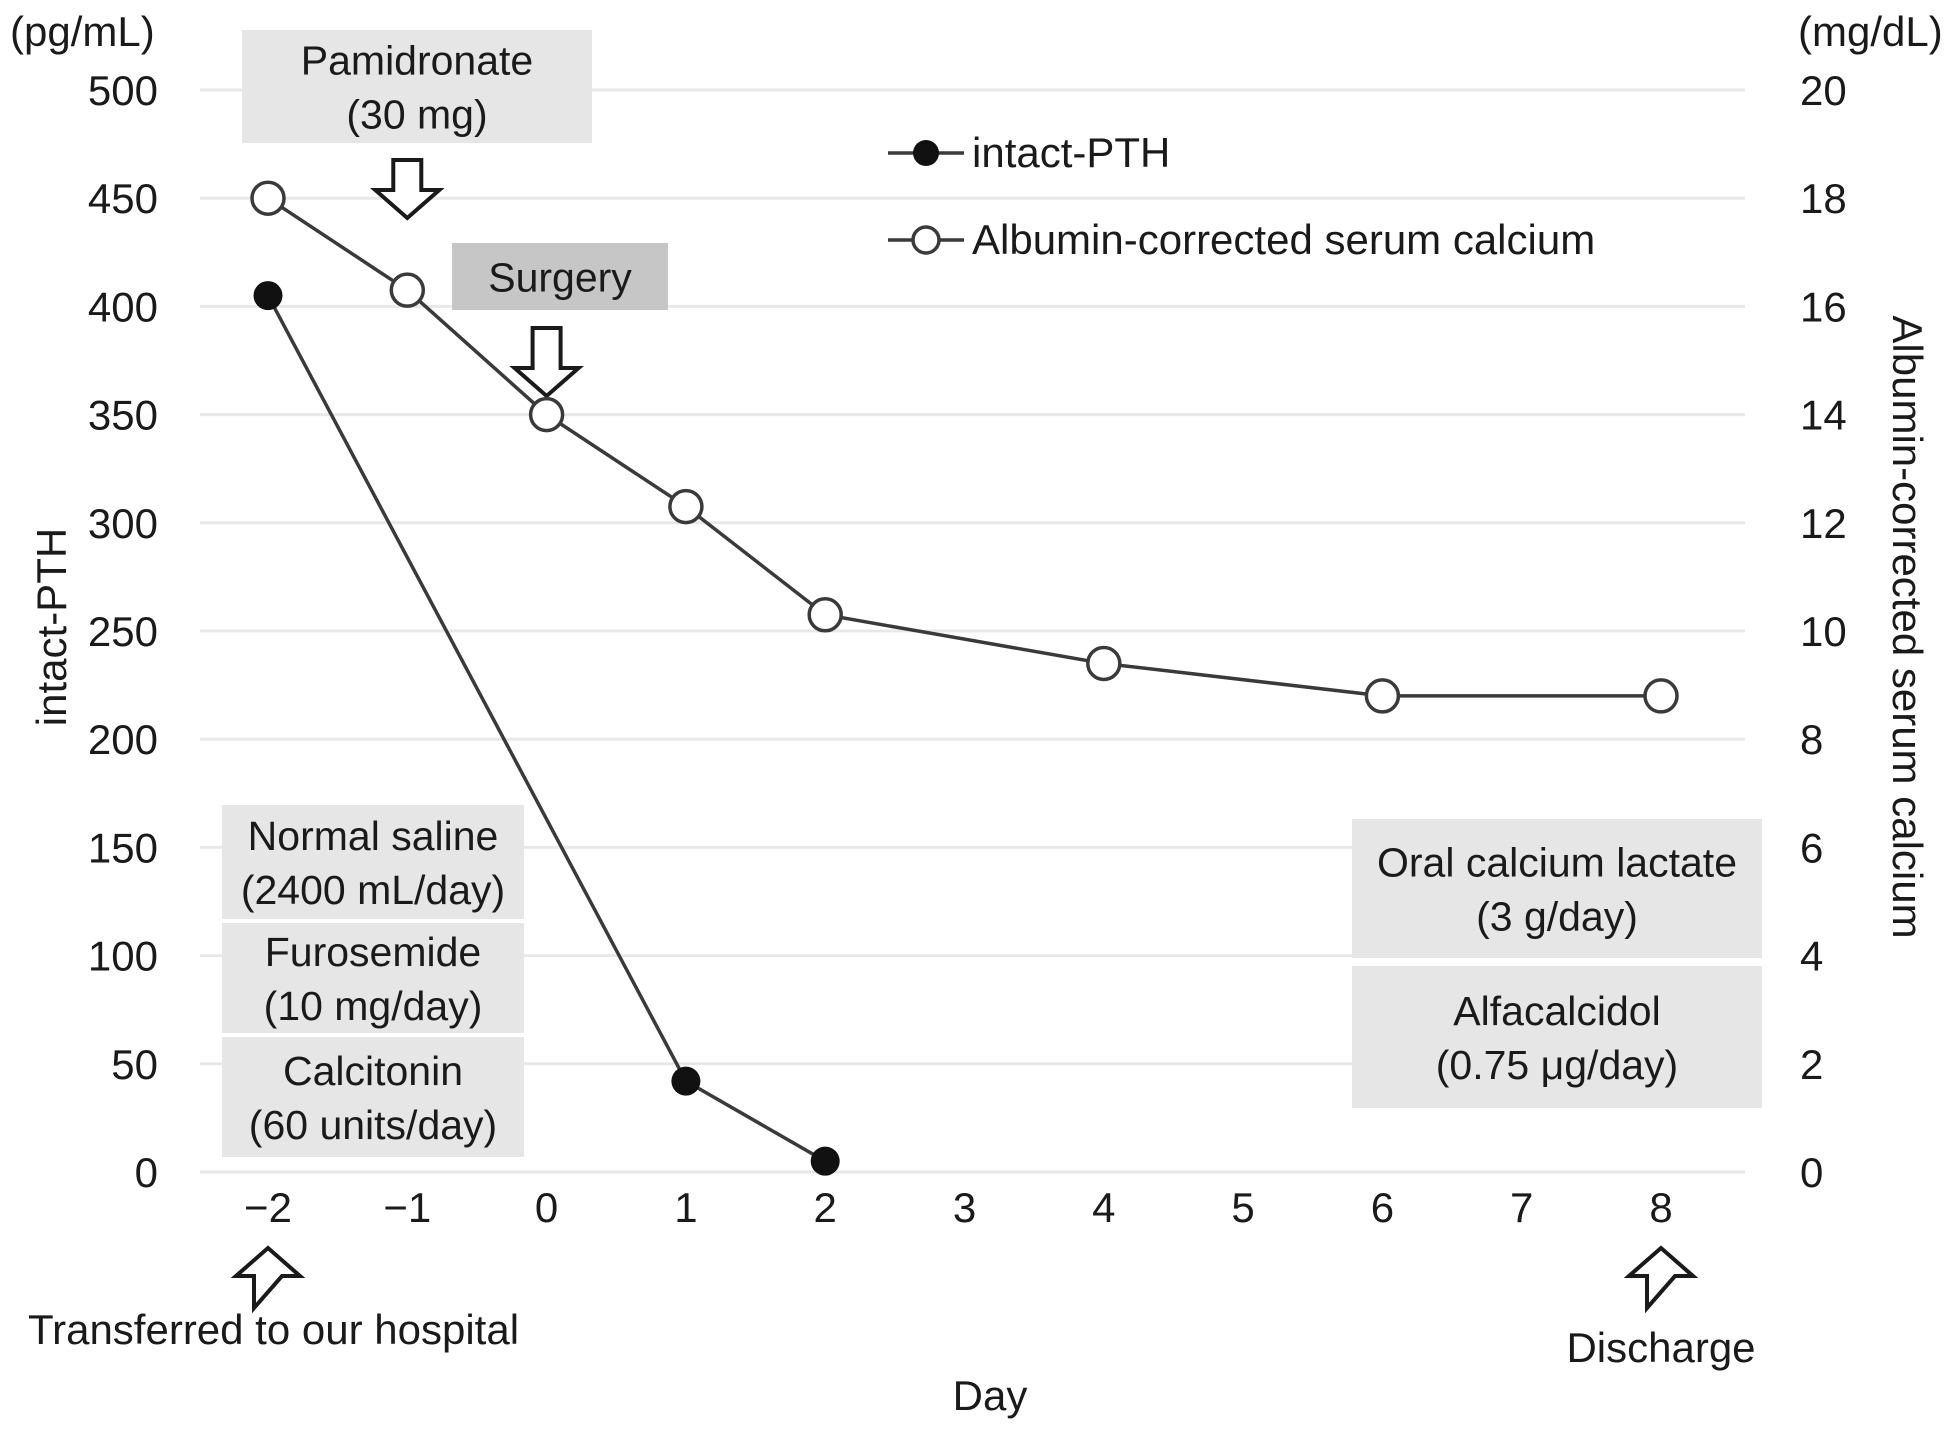 This screenshot has height=1434, width=1950. I want to click on left-tick-label: 100, so click(123, 956).